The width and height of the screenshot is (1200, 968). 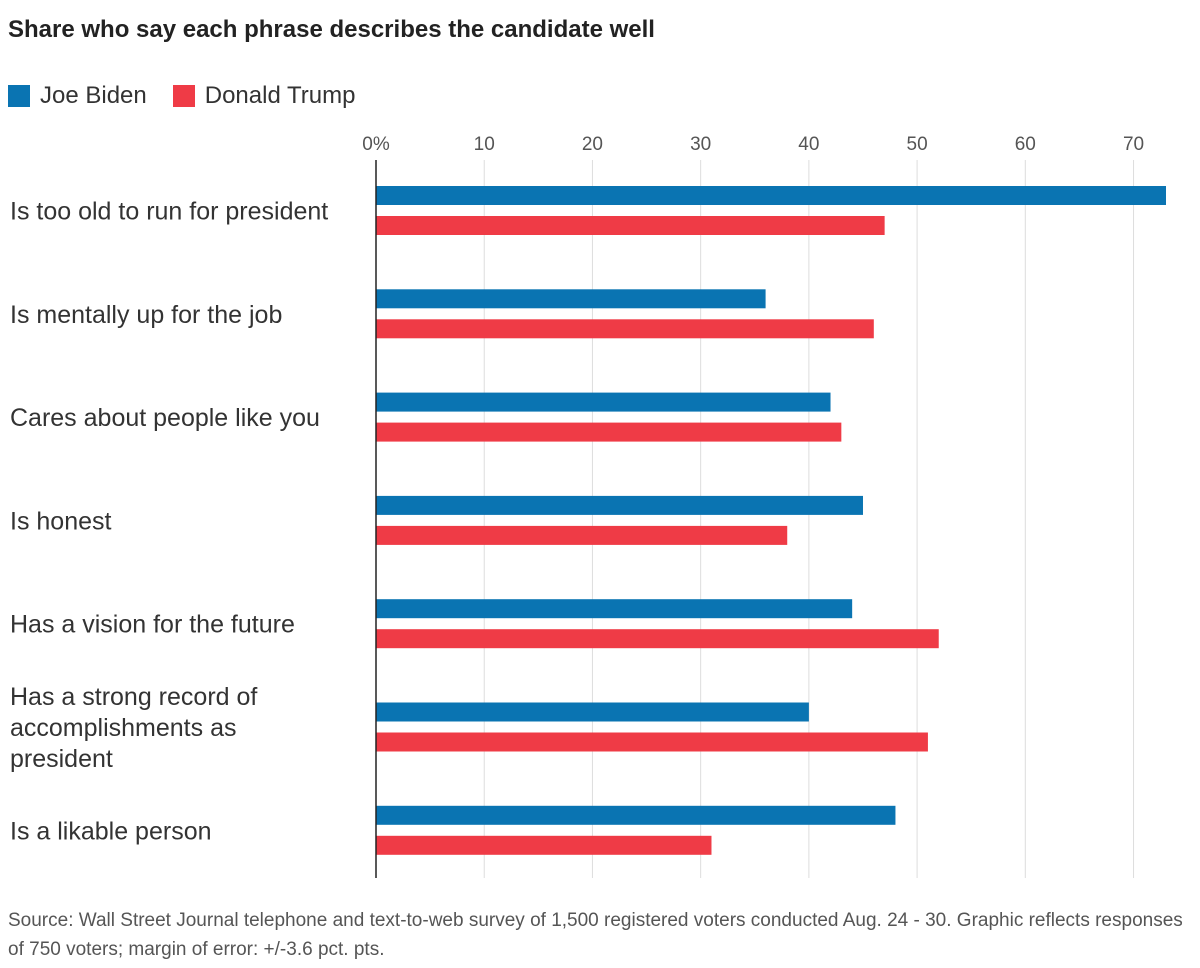 I want to click on x-tick-label-40: 40, so click(x=808, y=144).